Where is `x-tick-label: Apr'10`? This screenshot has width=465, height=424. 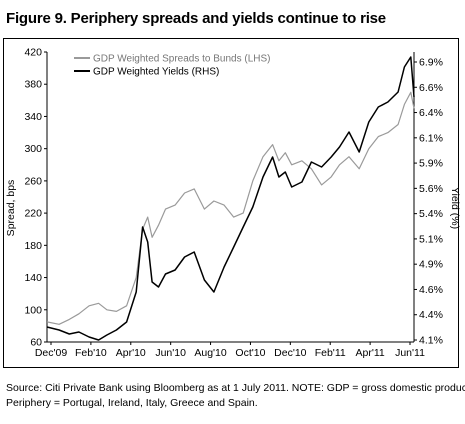
x-tick-label: Apr'10 is located at coordinates (131, 353).